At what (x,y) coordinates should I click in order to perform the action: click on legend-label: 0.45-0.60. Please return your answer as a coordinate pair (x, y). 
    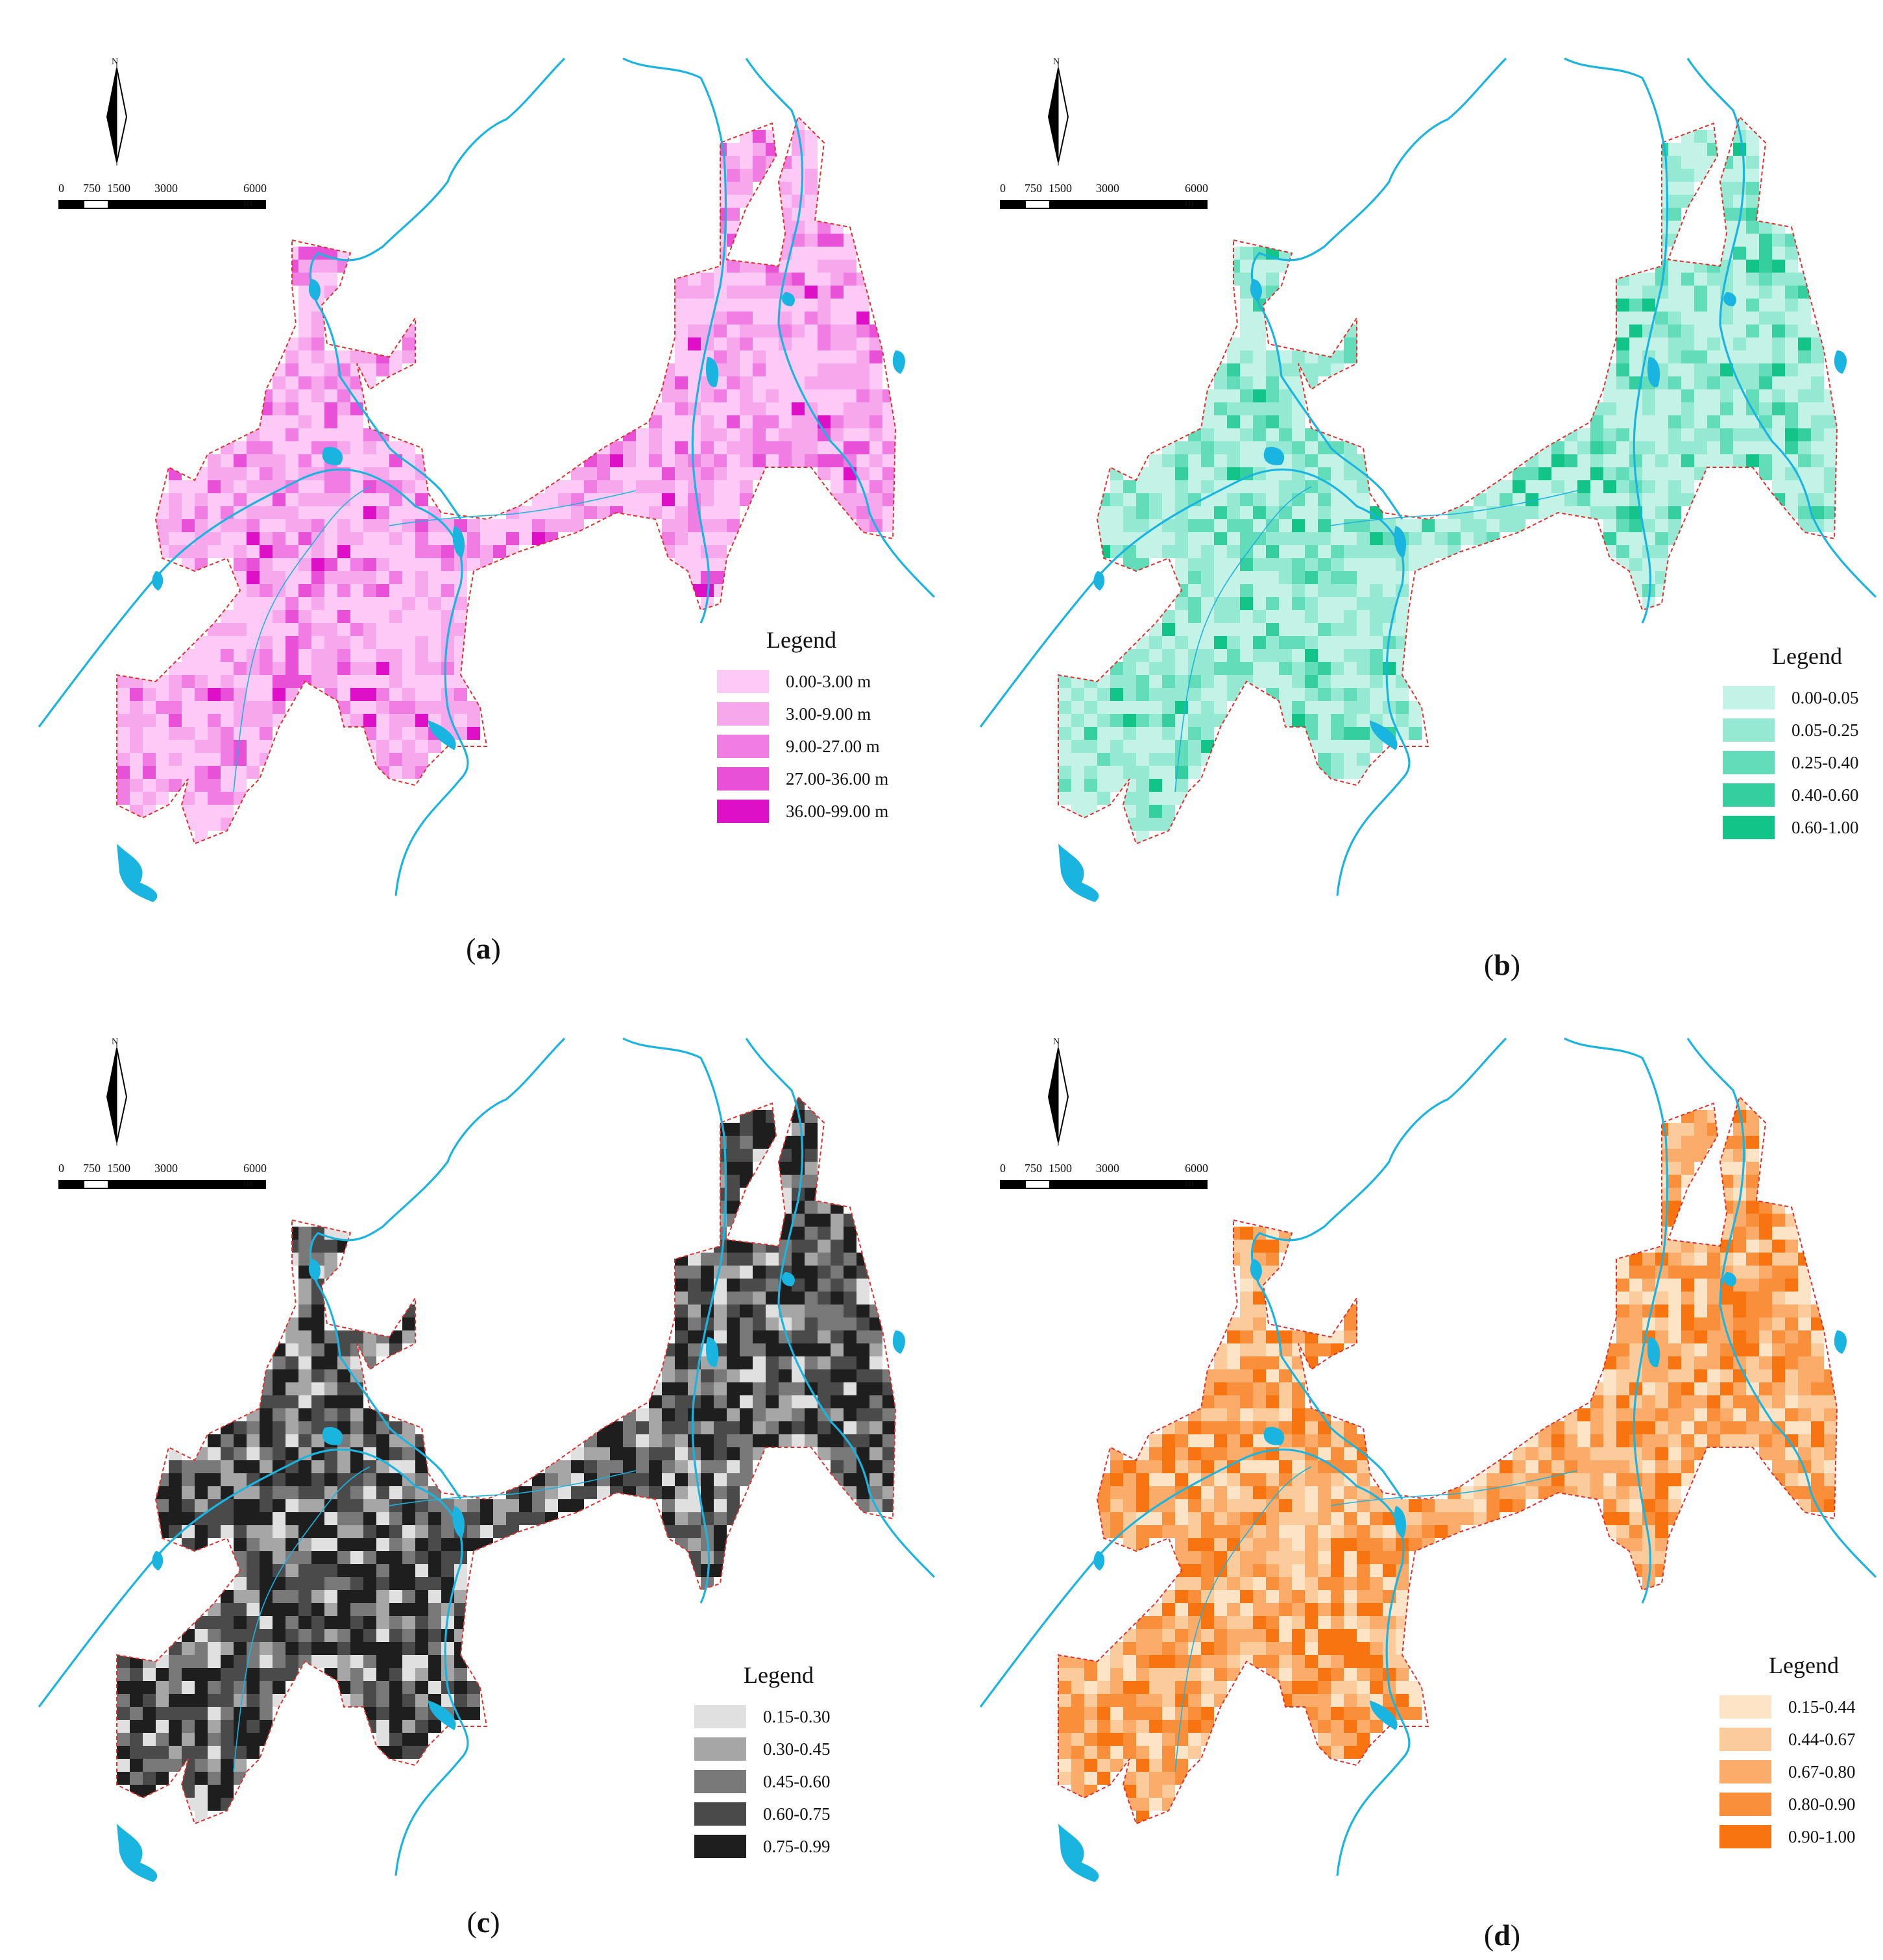
    Looking at the image, I should click on (797, 1781).